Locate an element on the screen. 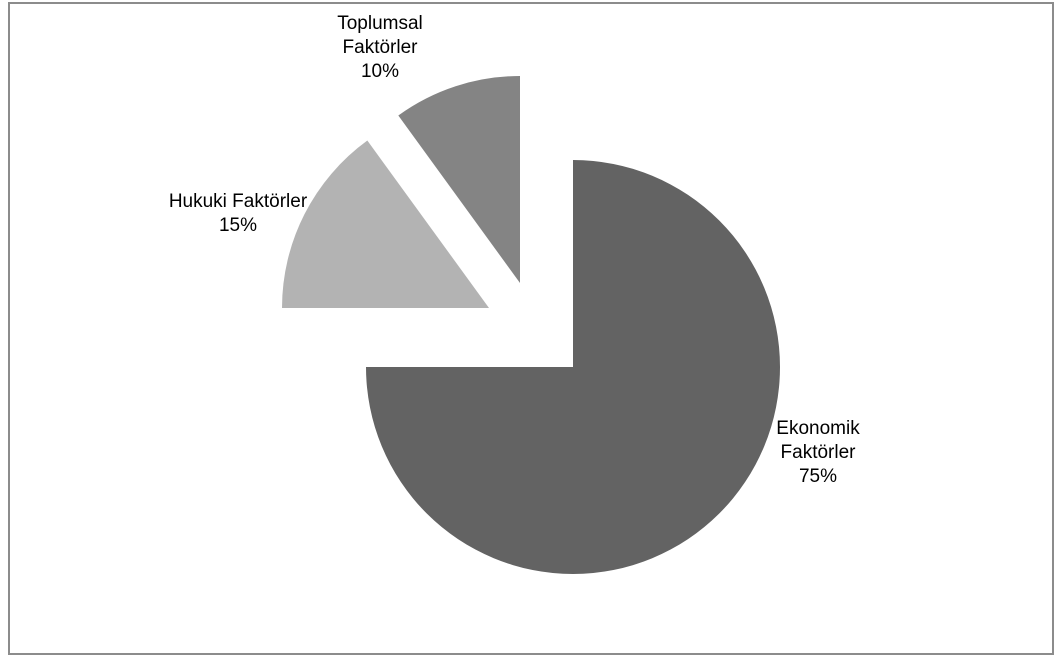 Image resolution: width=1059 pixels, height=662 pixels. slice-percent: 10% is located at coordinates (380, 71).